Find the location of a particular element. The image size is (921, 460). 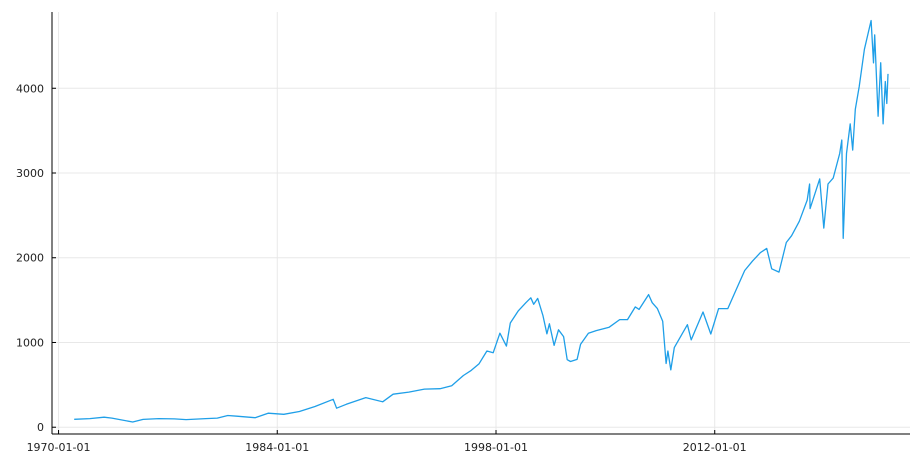

y-tick-label: 4000 is located at coordinates (30, 88).